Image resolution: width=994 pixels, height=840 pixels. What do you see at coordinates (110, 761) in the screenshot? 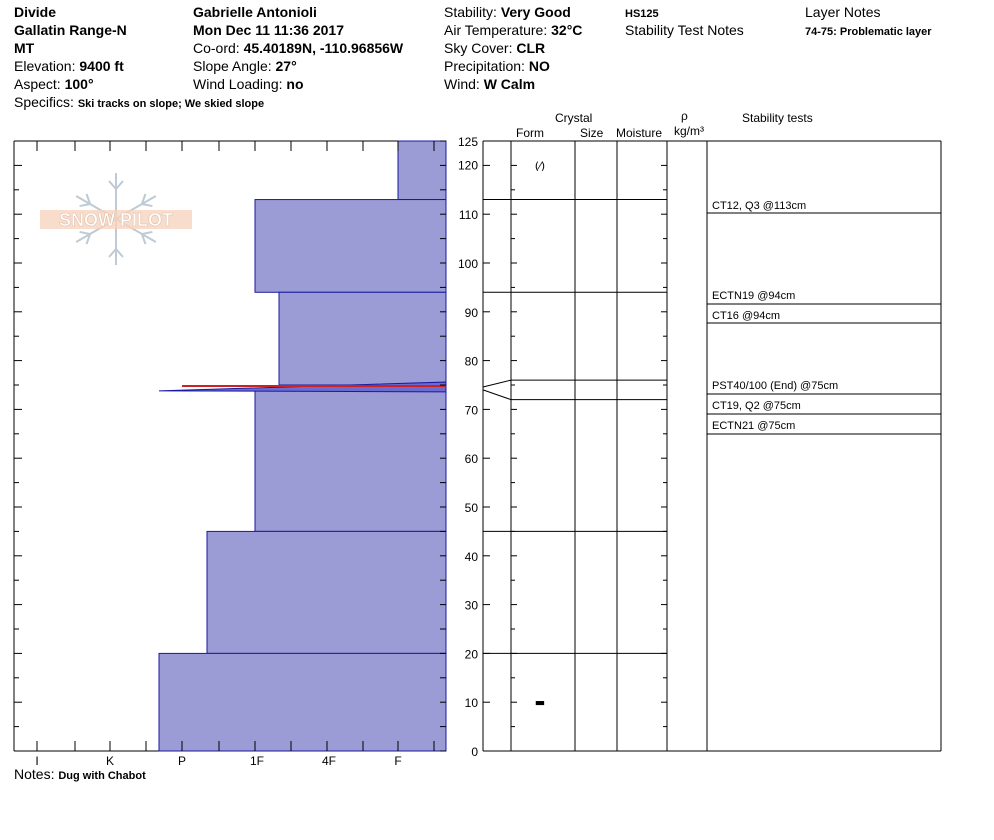
I see `hardness-label: K` at bounding box center [110, 761].